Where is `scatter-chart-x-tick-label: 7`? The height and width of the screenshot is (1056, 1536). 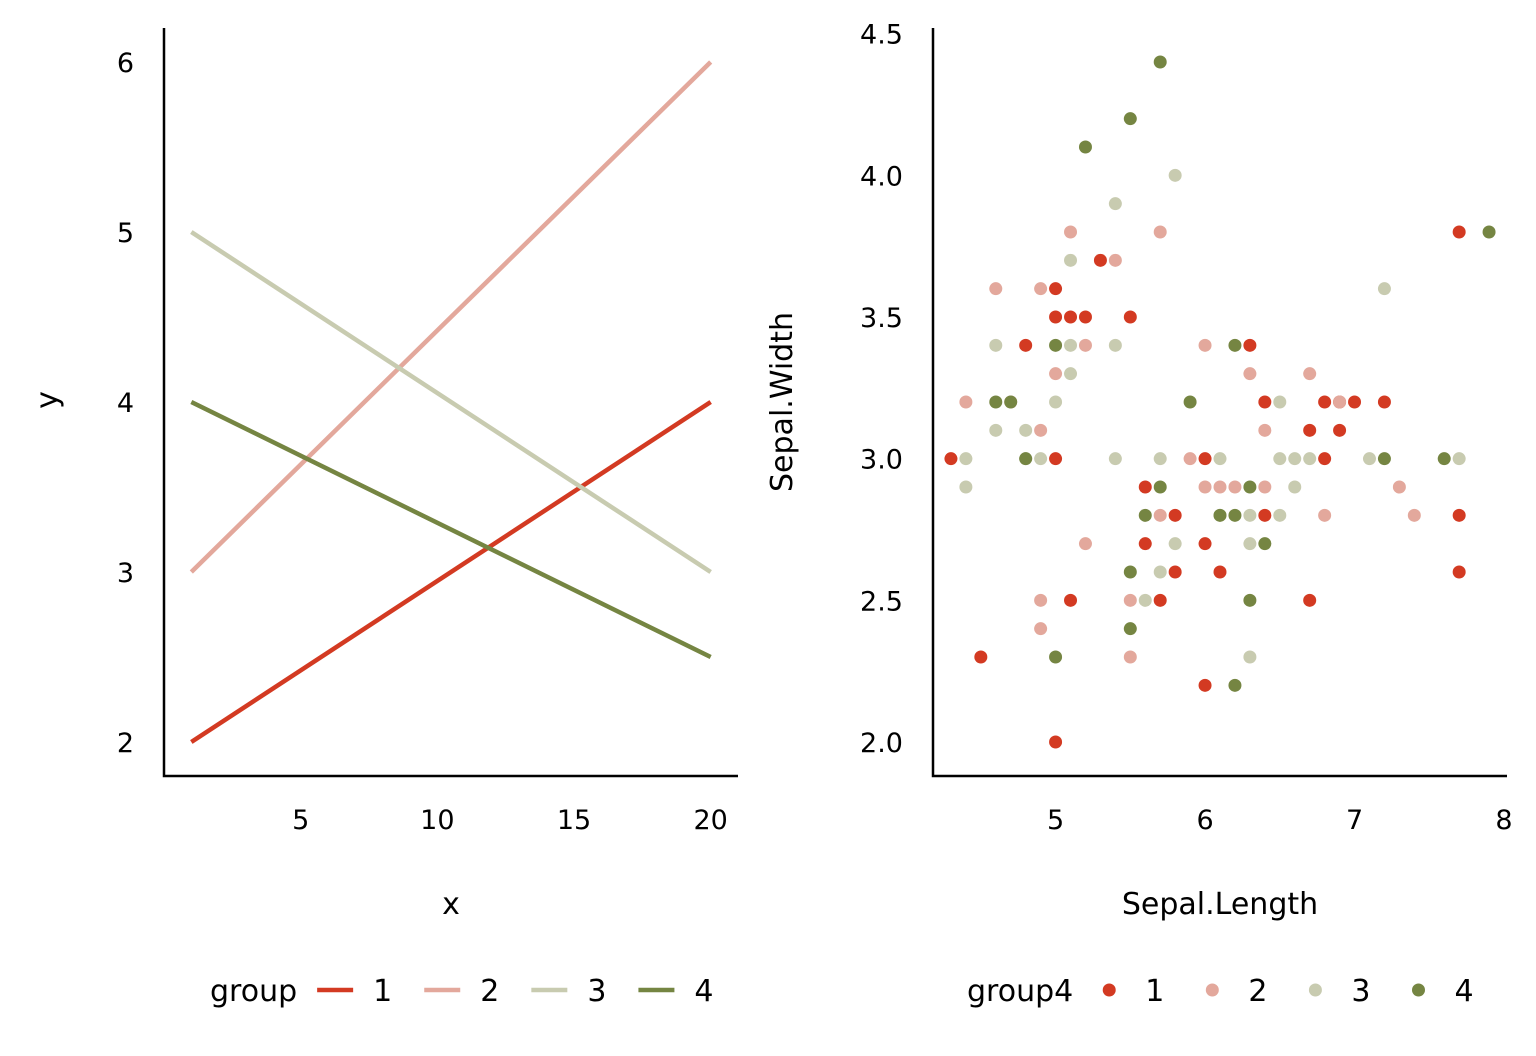
scatter-chart-x-tick-label: 7 is located at coordinates (1354, 820).